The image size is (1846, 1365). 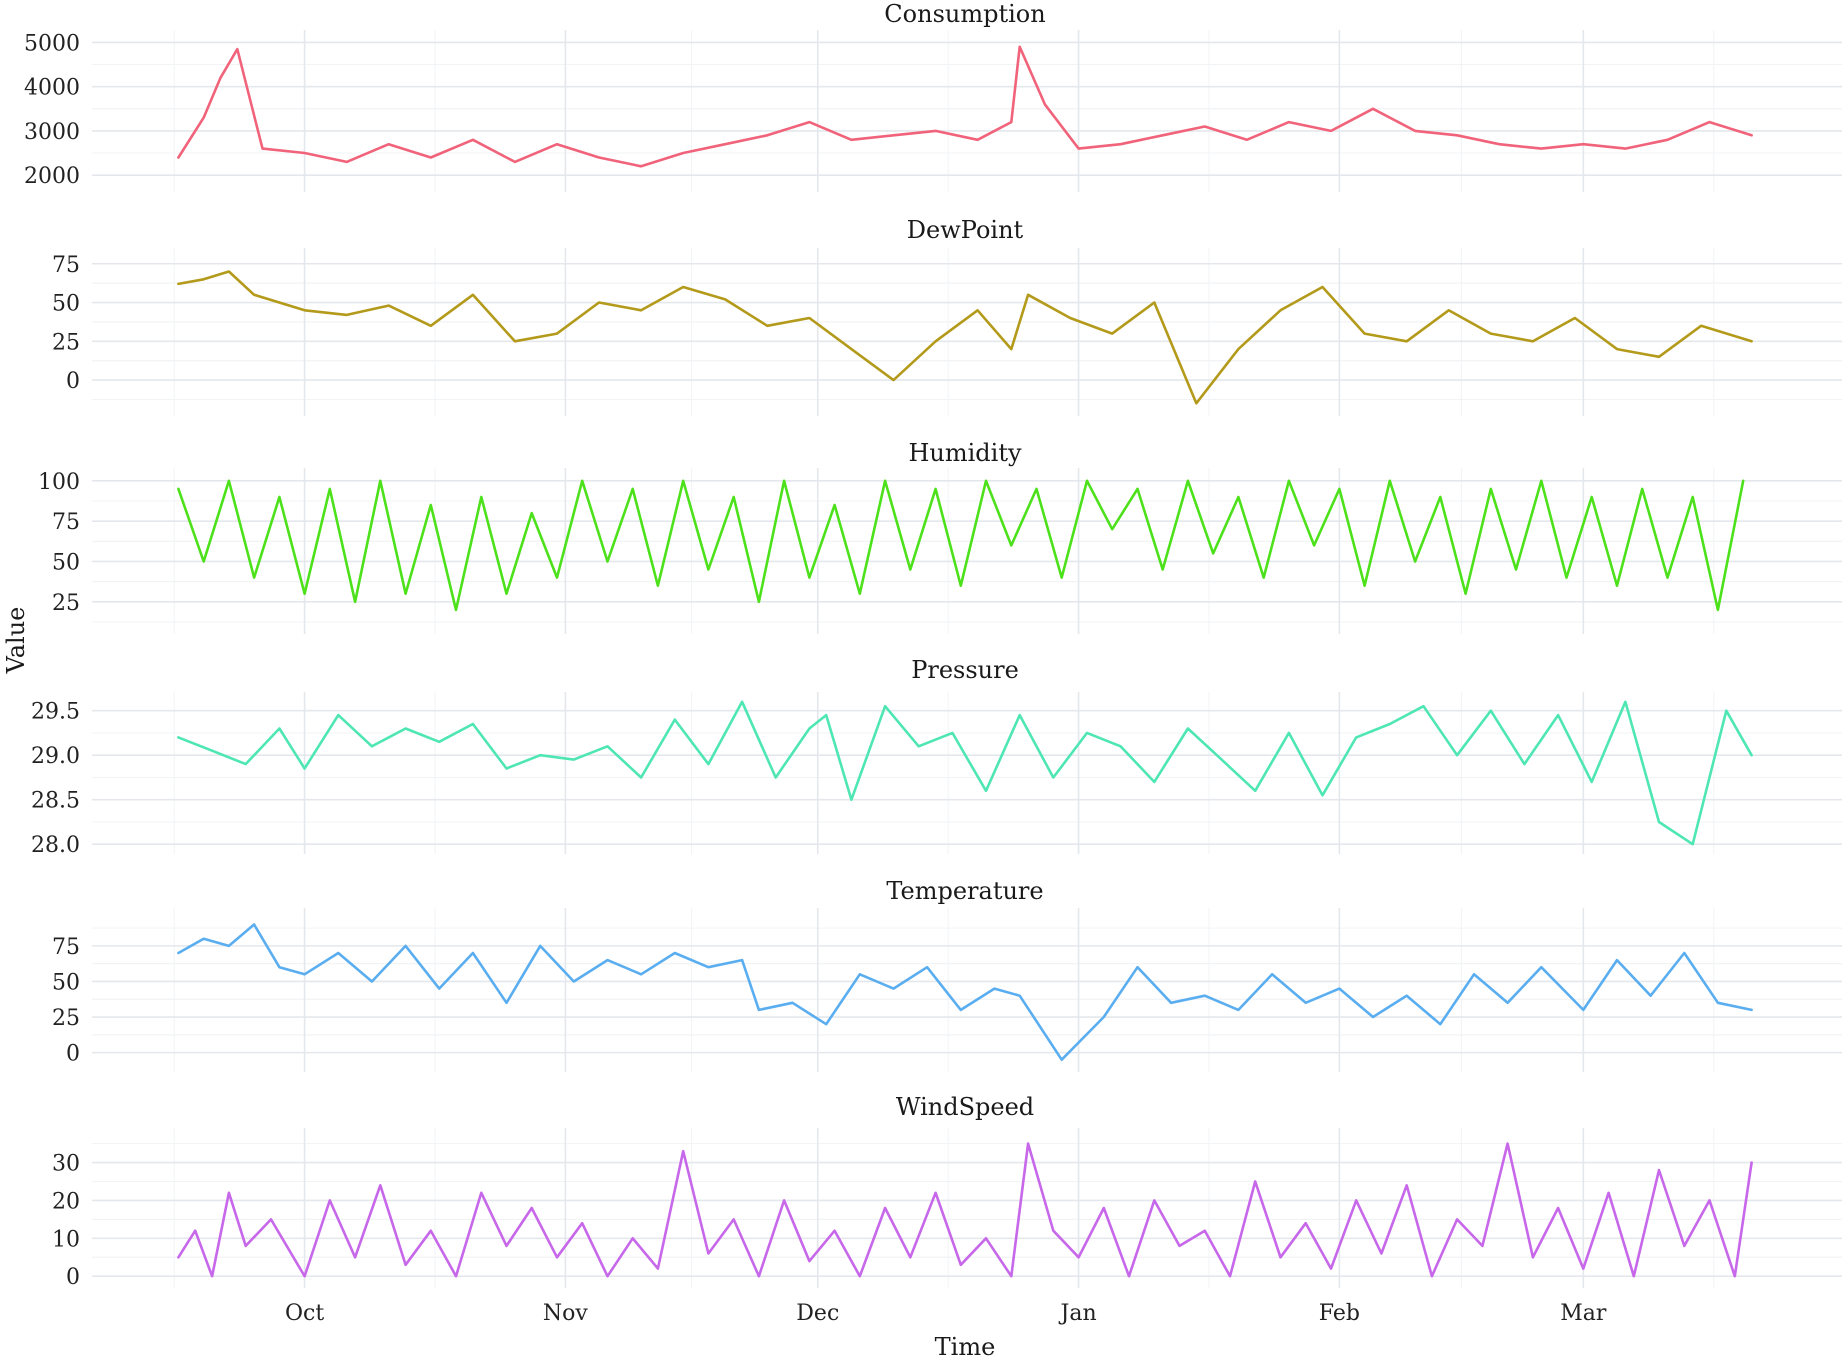 What do you see at coordinates (817, 1313) in the screenshot?
I see `x-tick-label: Dec` at bounding box center [817, 1313].